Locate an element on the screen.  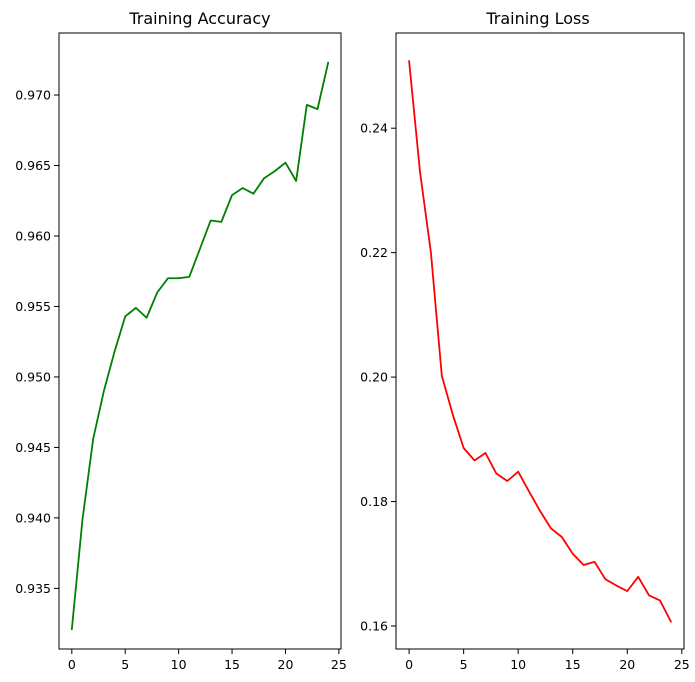
loss-y-tick-label: 0.16 is located at coordinates (374, 625).